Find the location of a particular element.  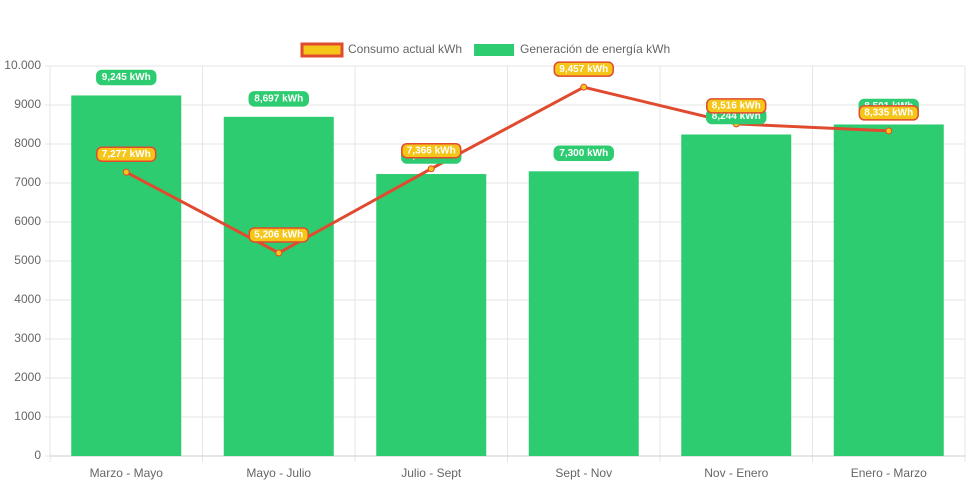

y-tick-label: 5000 is located at coordinates (27, 260).